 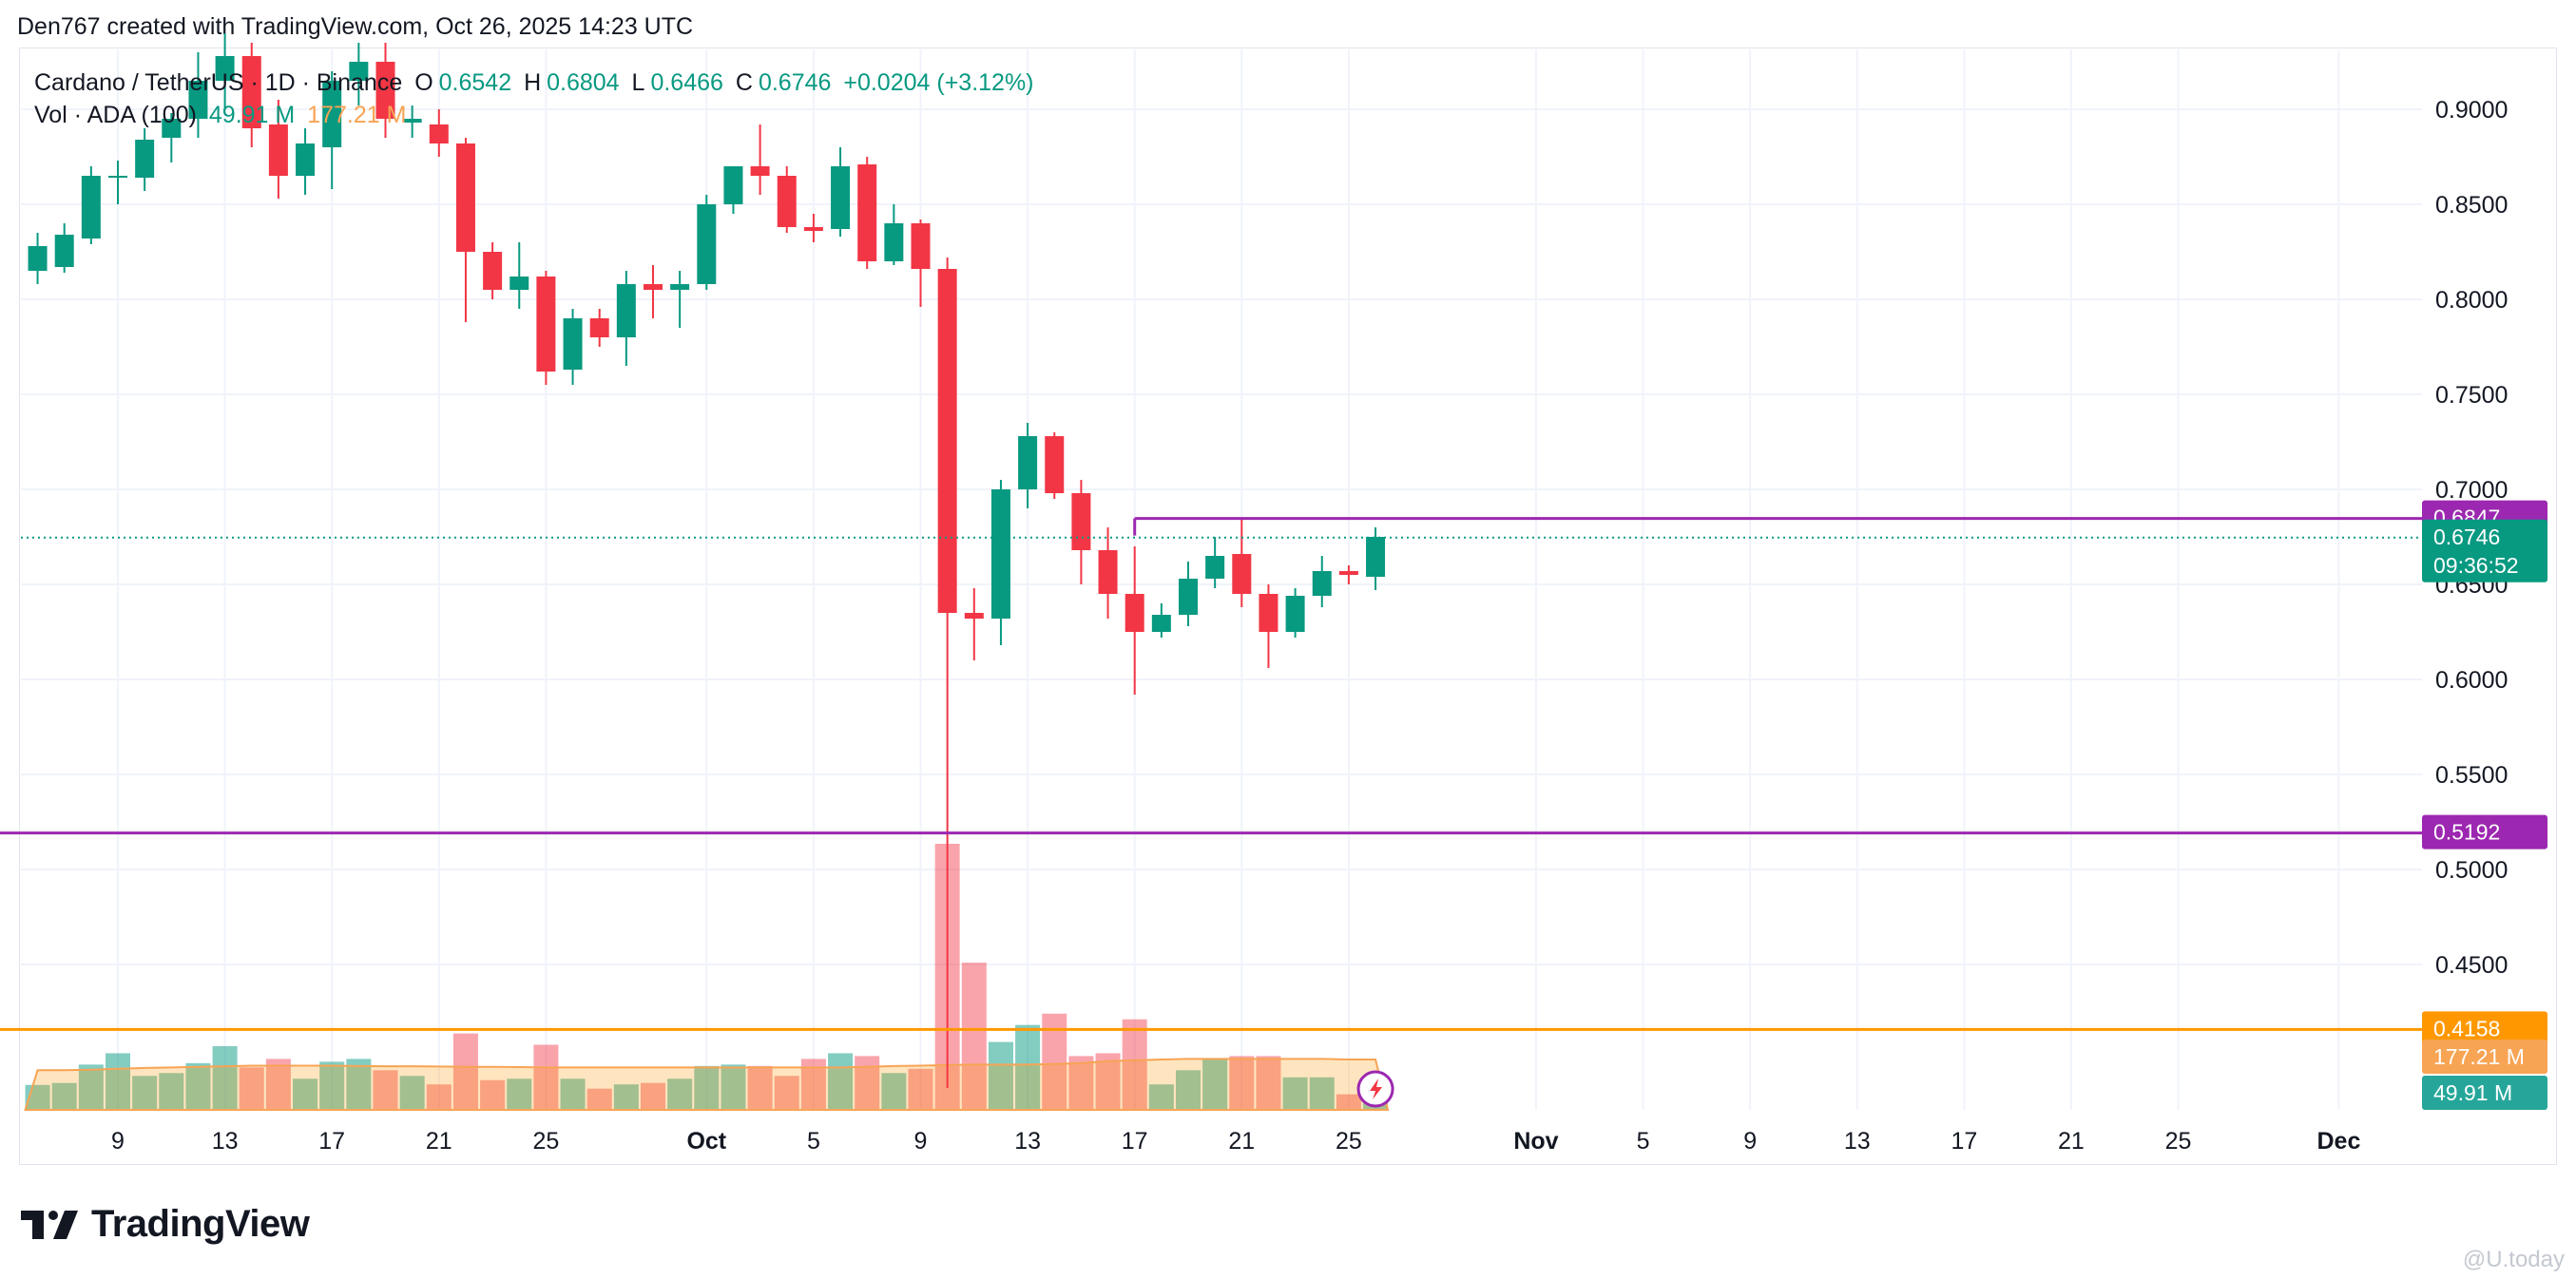 What do you see at coordinates (686, 82) in the screenshot?
I see `legend-low: 0.6466` at bounding box center [686, 82].